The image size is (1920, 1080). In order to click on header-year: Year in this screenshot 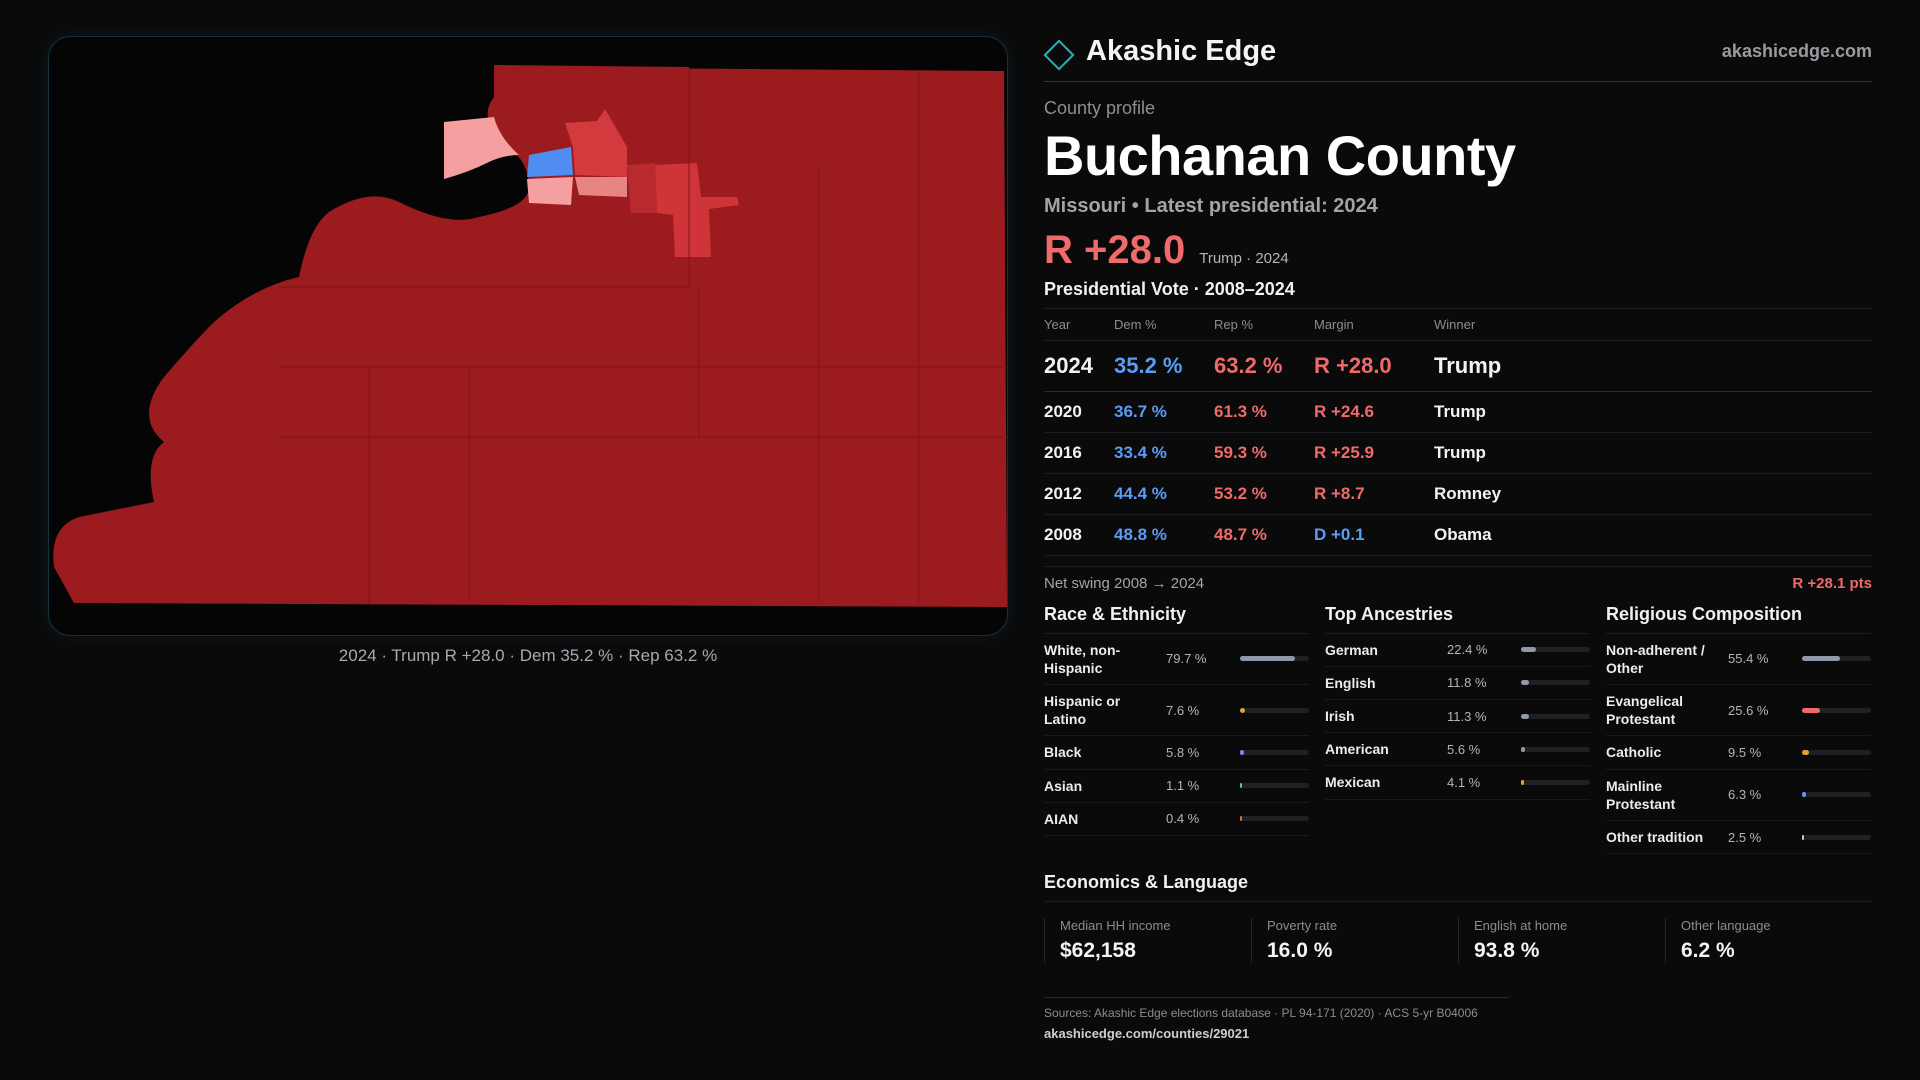, I will do `click(1079, 324)`.